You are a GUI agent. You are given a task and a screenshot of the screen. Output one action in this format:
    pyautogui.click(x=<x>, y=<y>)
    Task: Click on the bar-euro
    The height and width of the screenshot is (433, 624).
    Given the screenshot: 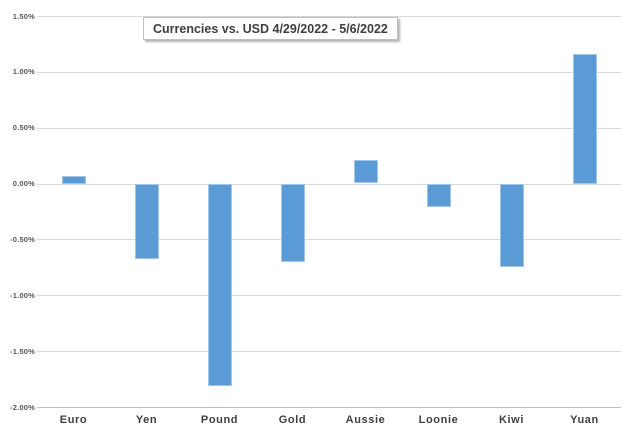 What is the action you would take?
    pyautogui.click(x=74, y=180)
    